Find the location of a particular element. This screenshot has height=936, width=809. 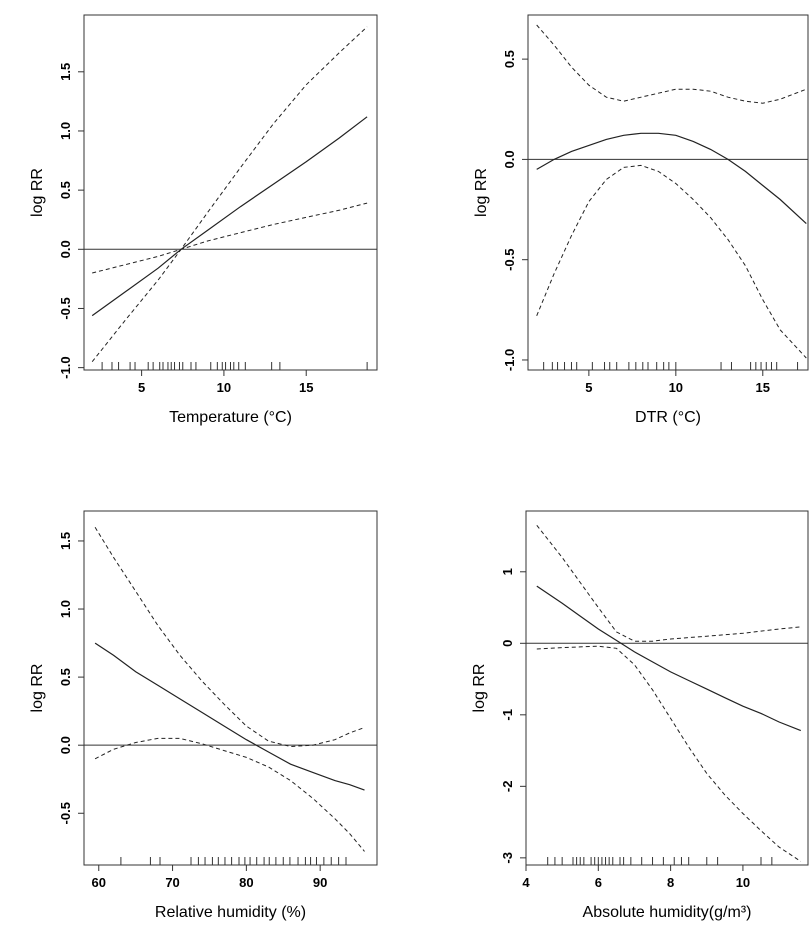

x-tick-label: 4 is located at coordinates (526, 882).